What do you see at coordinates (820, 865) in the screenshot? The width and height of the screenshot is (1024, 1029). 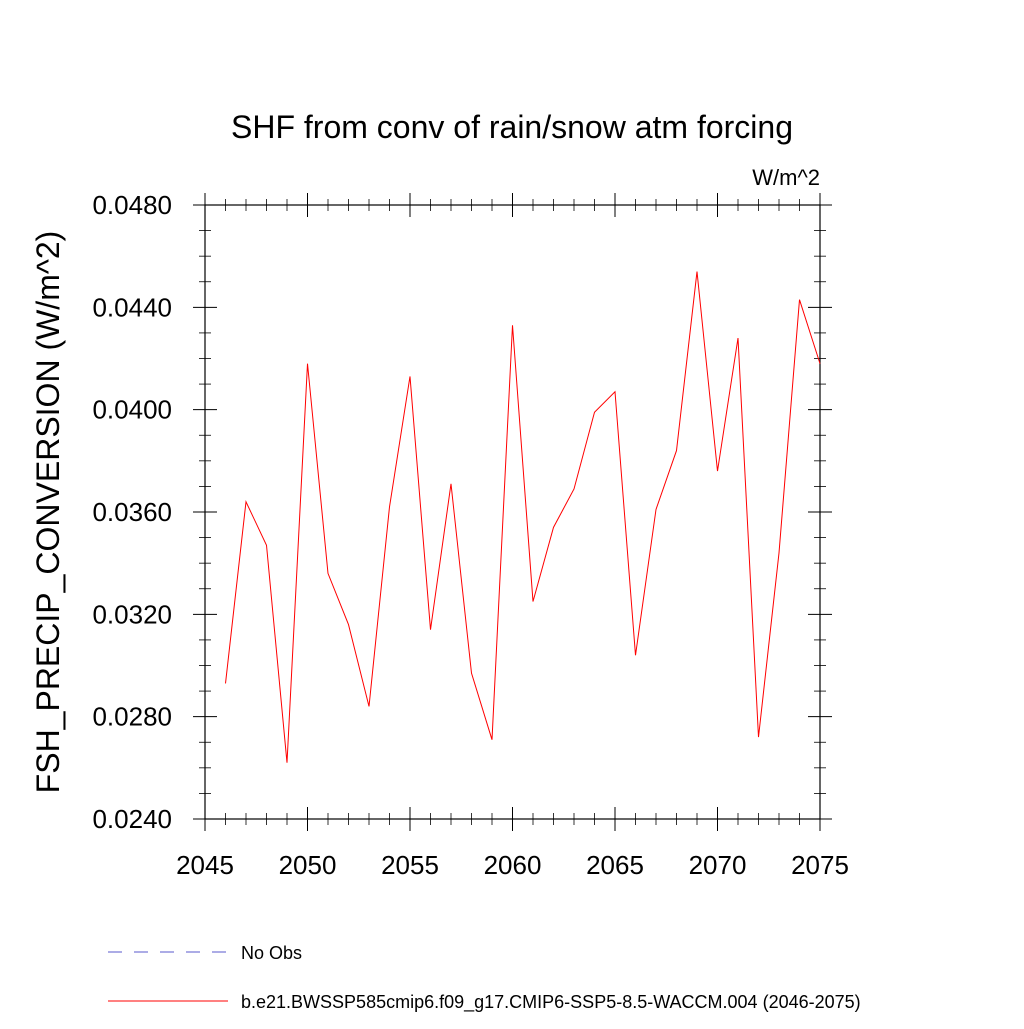 I see `x-tick-label: 2075` at bounding box center [820, 865].